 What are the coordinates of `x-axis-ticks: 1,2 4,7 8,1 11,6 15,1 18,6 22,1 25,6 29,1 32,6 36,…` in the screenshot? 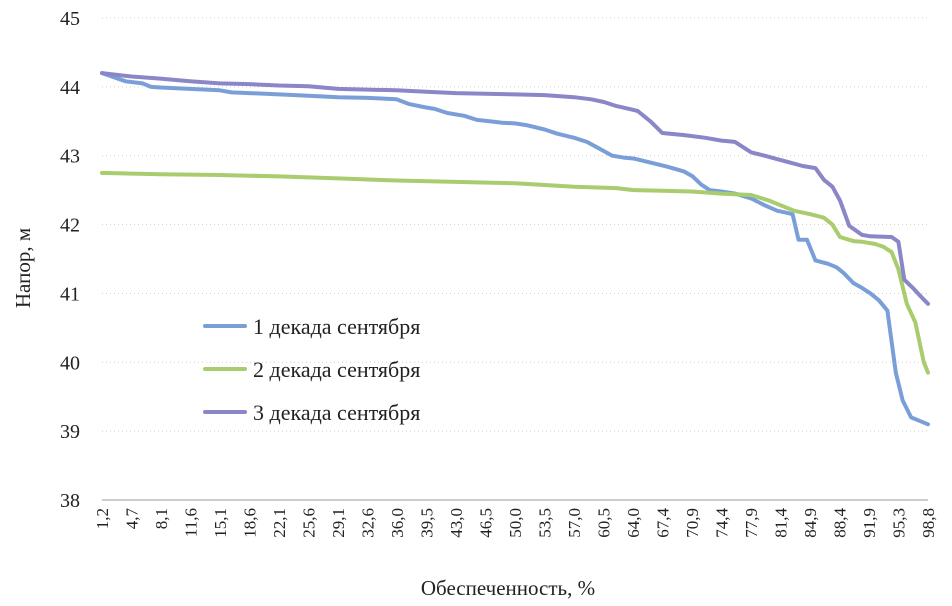 It's located at (515, 523).